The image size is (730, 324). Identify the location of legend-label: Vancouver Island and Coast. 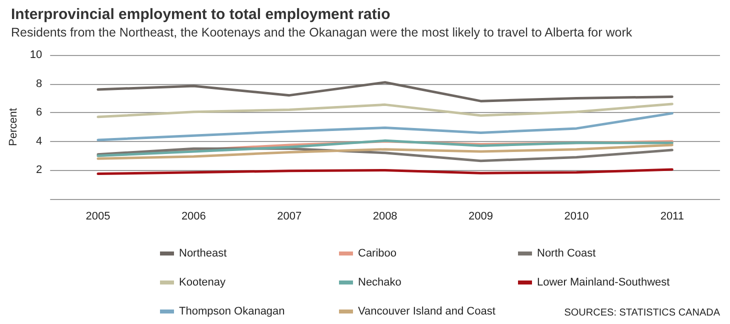
(427, 312).